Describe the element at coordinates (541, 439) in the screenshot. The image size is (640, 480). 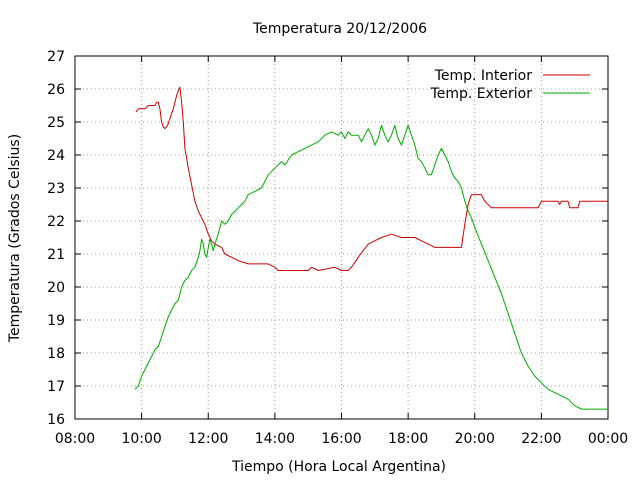
I see `x-tick-label: 22:00` at that location.